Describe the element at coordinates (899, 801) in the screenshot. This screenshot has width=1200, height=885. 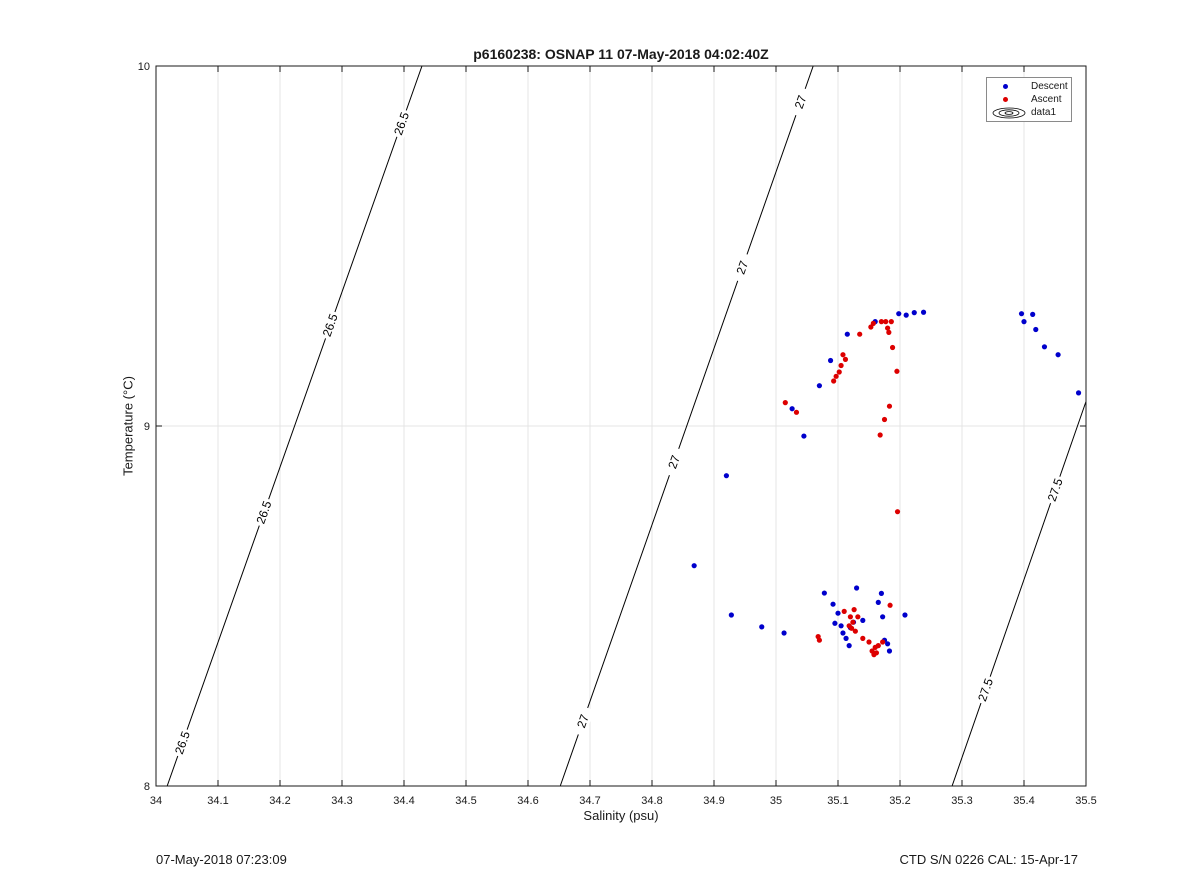
I see `x-tick-label: 35.2` at that location.